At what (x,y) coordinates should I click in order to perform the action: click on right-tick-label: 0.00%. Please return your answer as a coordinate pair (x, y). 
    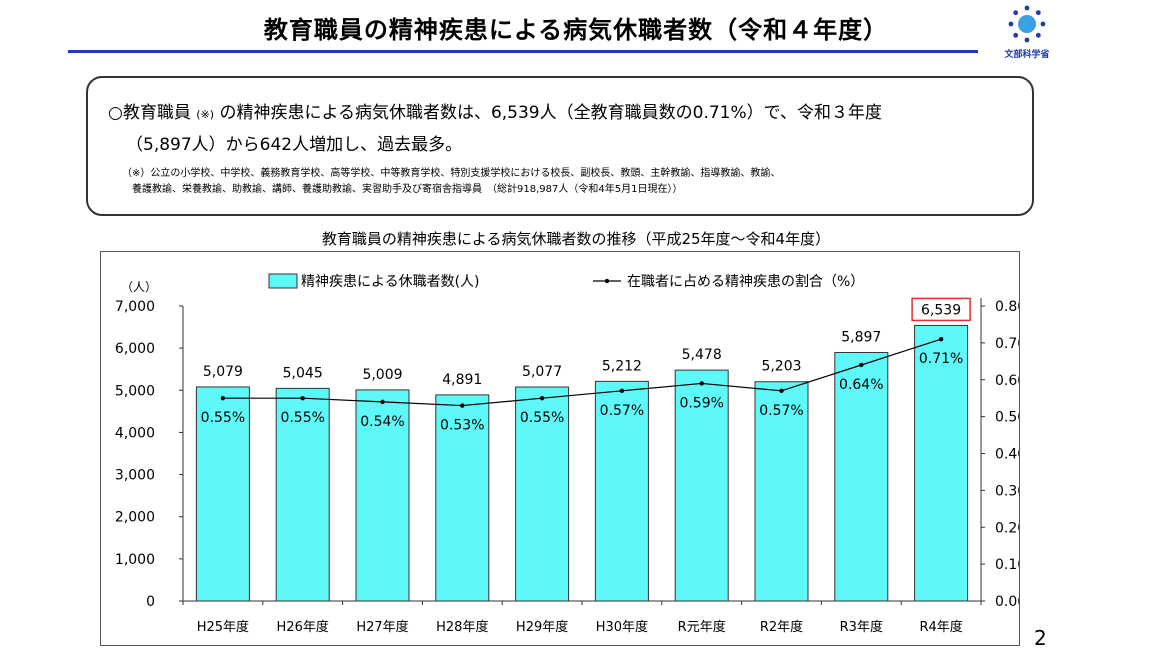
    Looking at the image, I should click on (1007, 602).